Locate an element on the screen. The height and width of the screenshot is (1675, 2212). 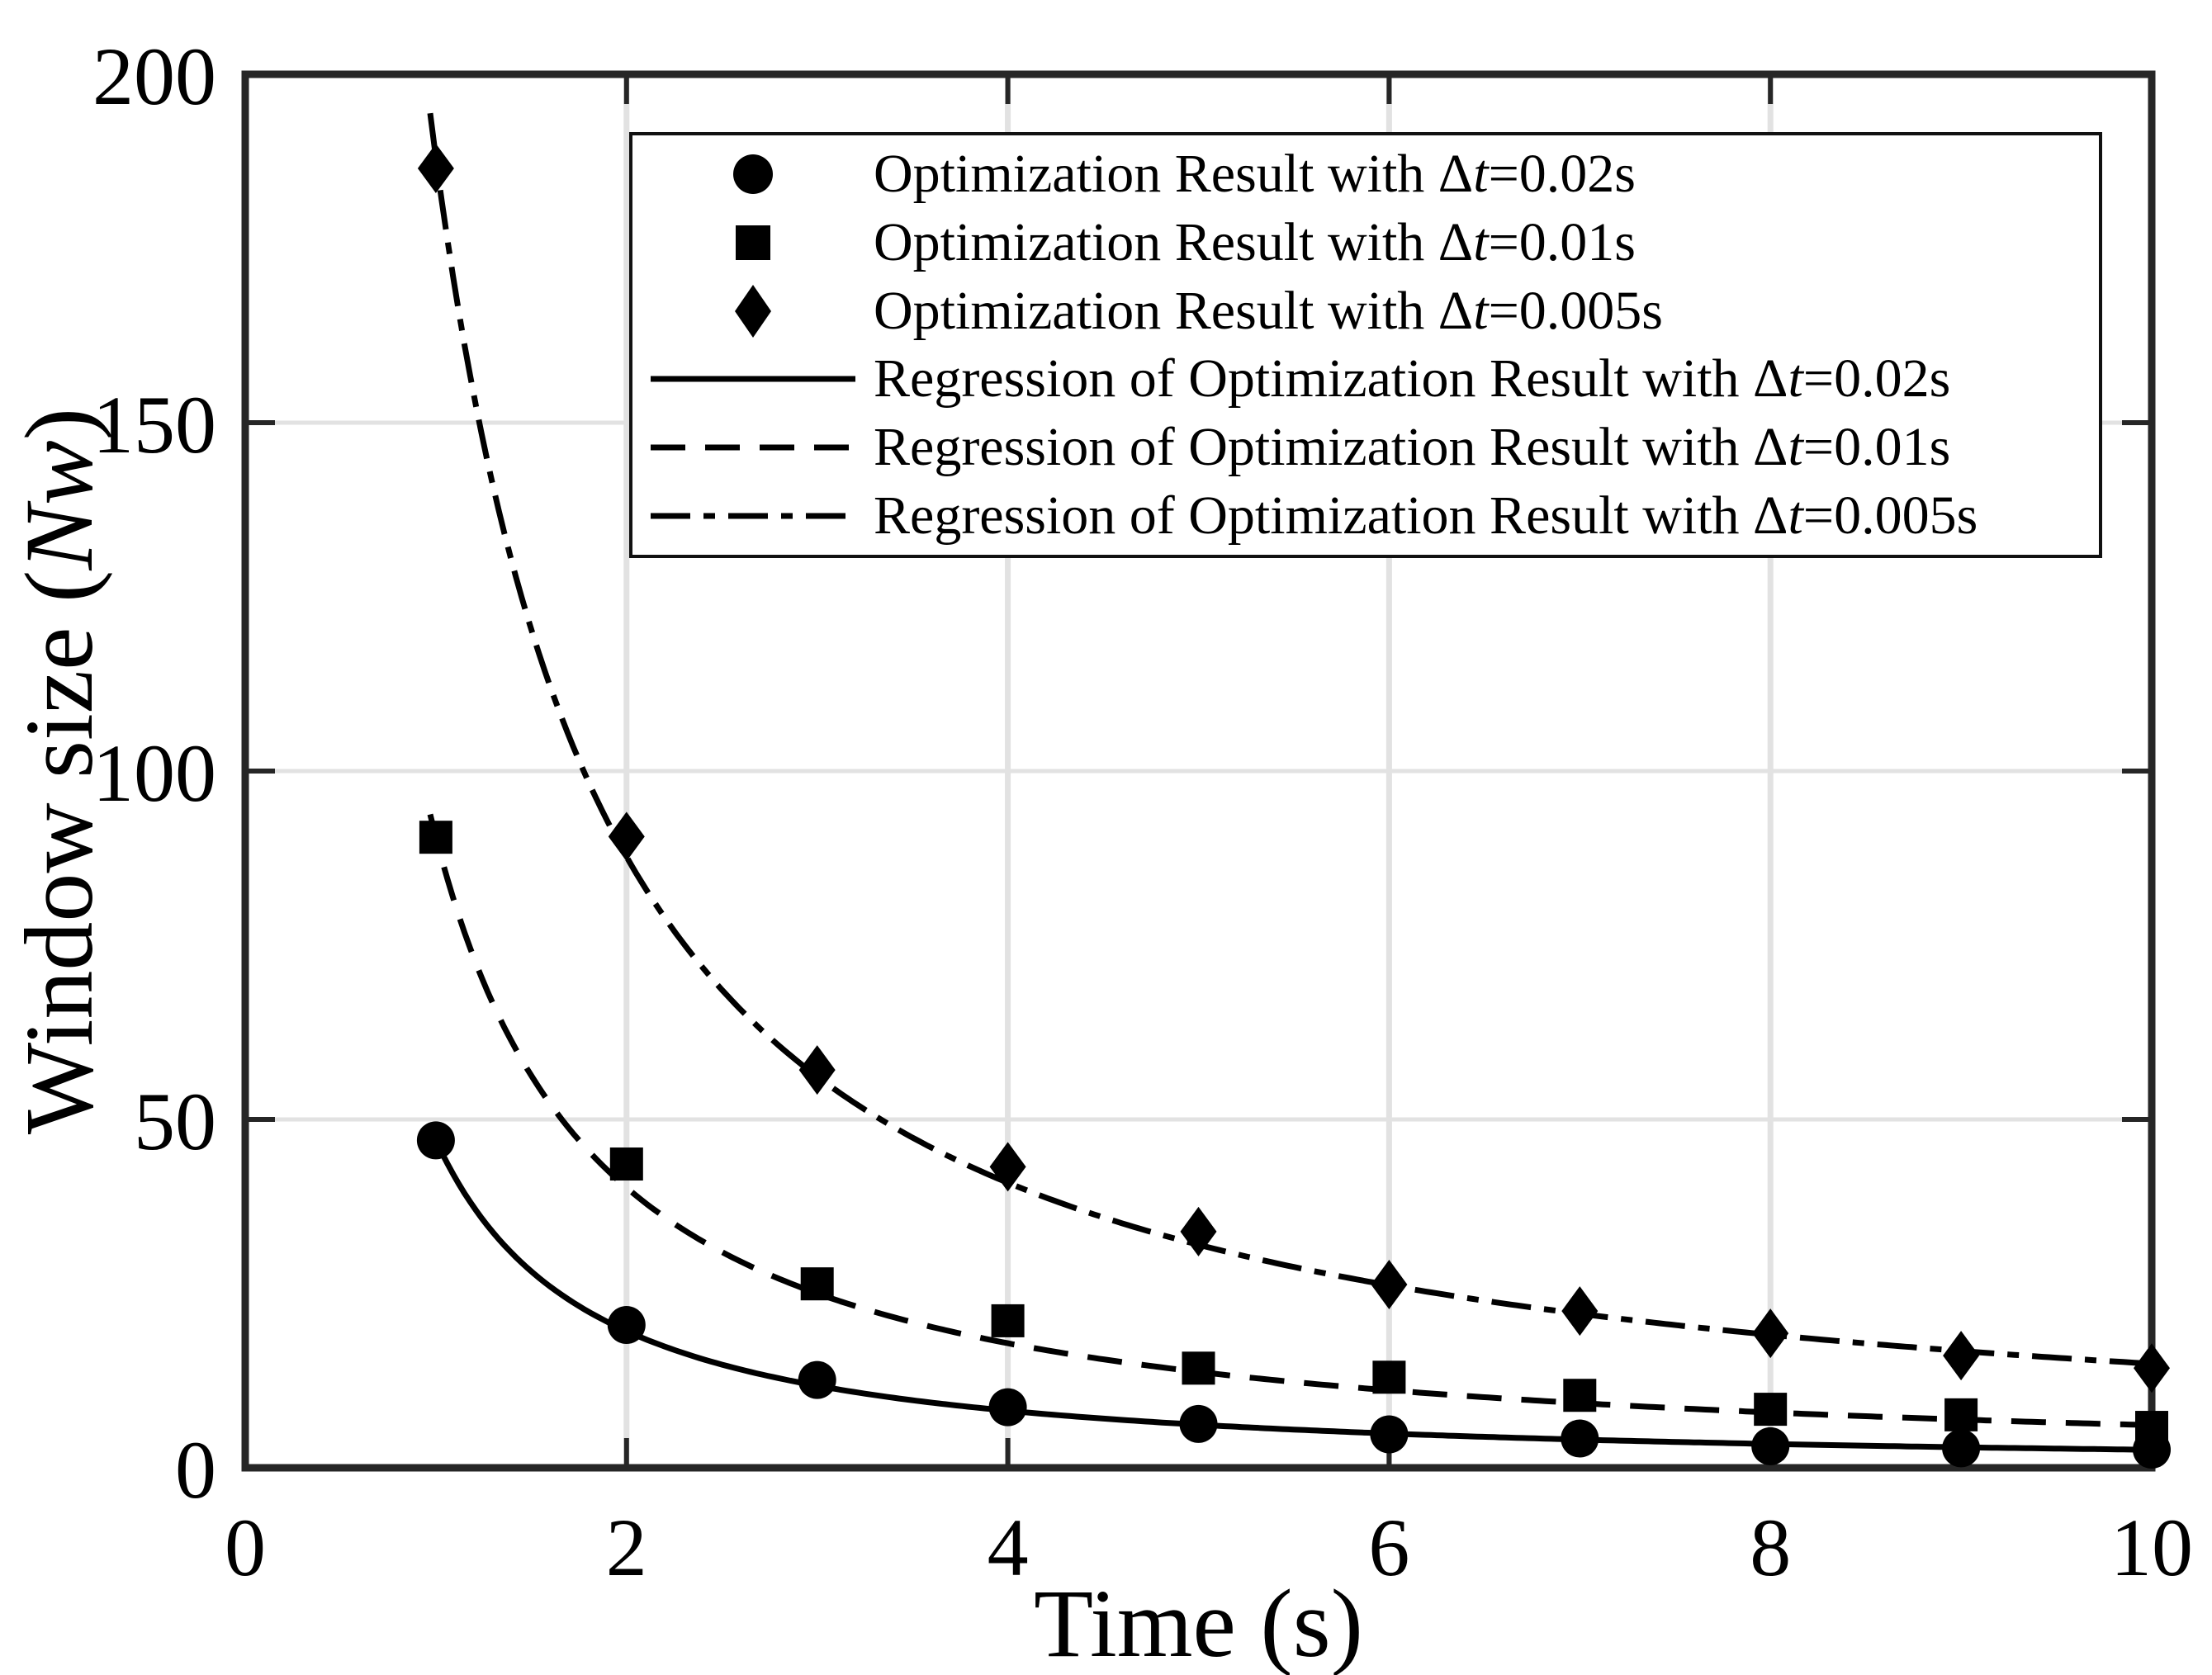
y-axis-label-pre: Window size ( is located at coordinates (59, 852).